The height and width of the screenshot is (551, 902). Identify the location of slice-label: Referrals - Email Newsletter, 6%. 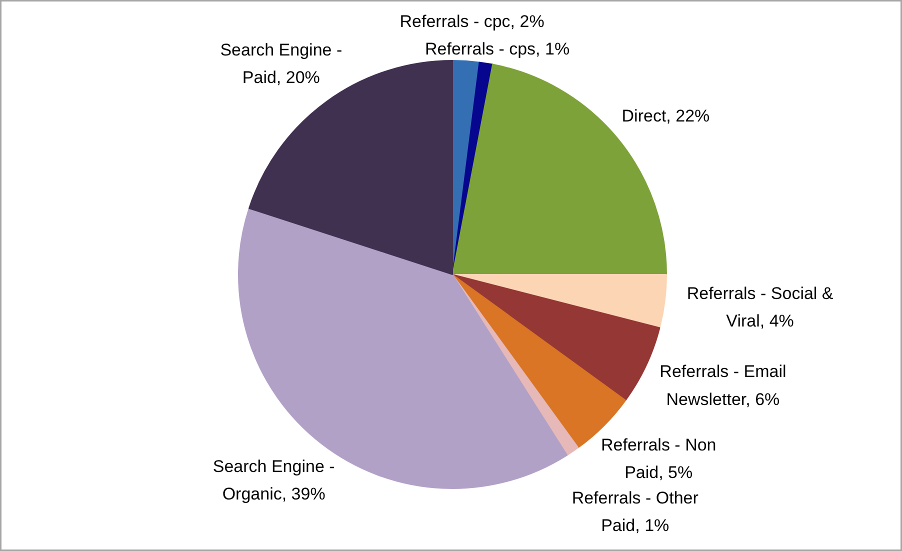
(723, 385).